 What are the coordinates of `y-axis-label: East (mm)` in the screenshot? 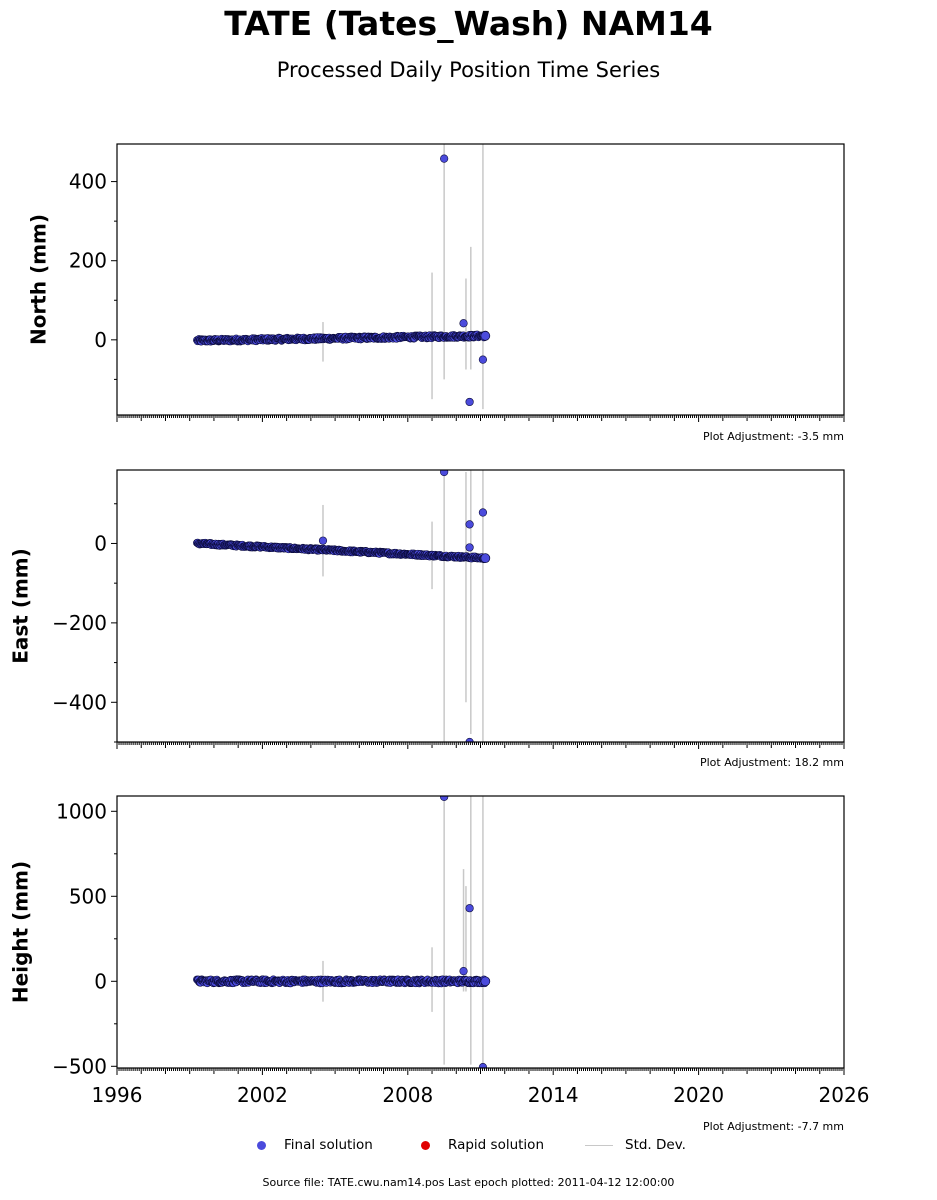 It's located at (21, 606).